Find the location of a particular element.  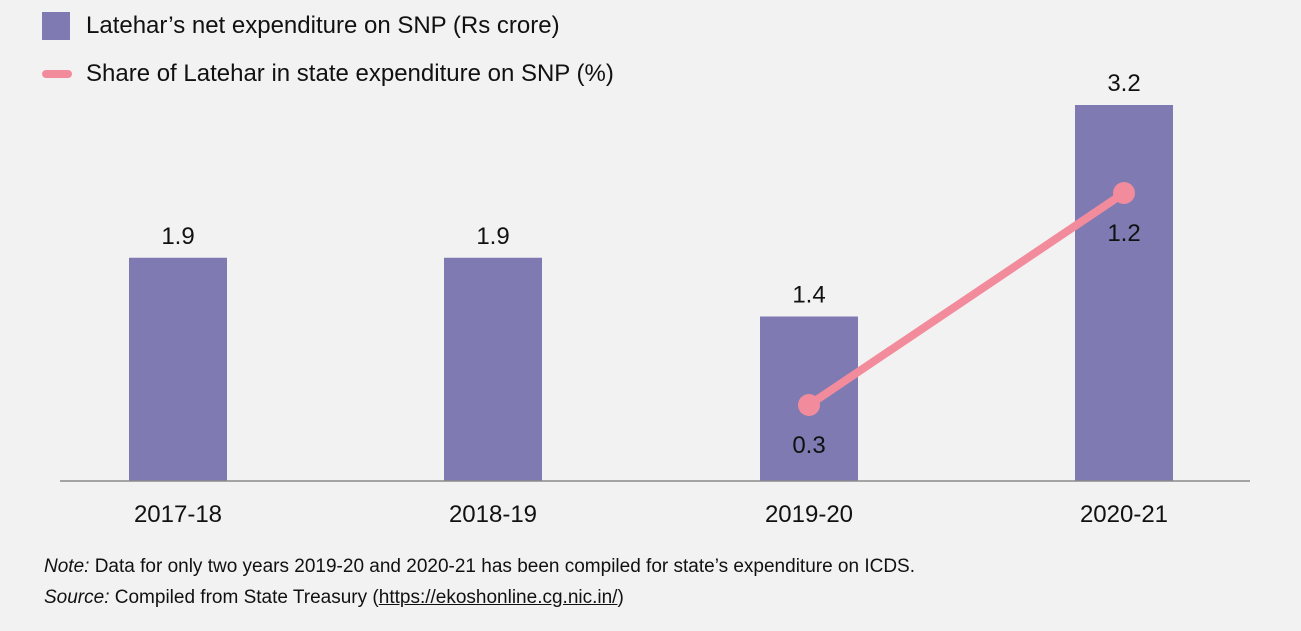

x-tick-label: 2019-20 is located at coordinates (809, 514).